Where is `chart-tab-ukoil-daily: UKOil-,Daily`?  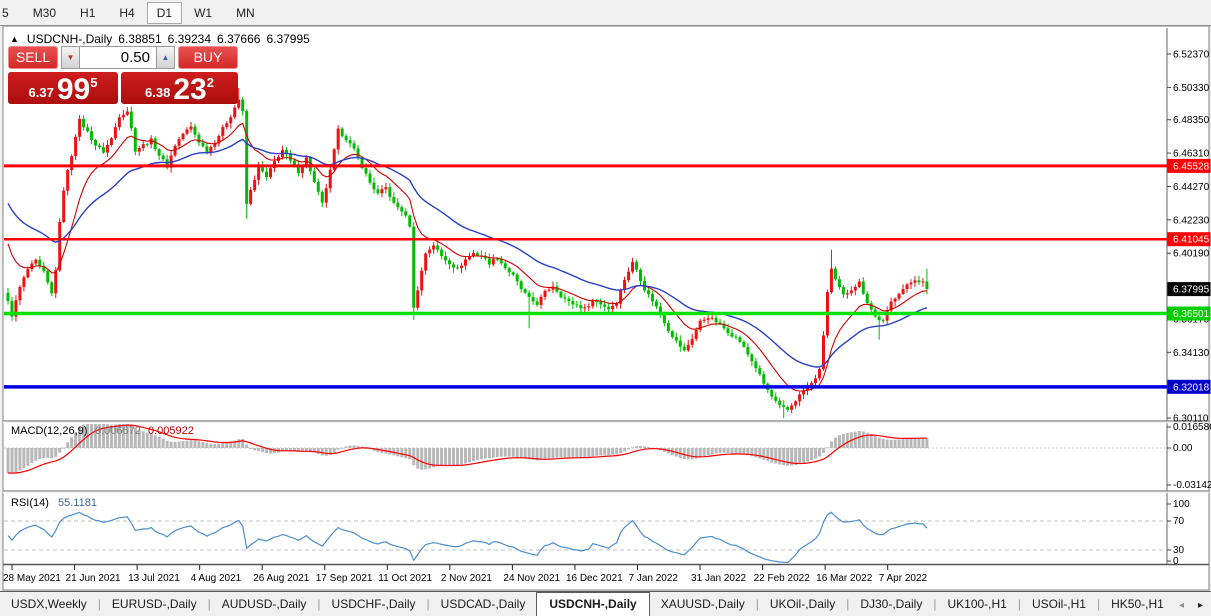 chart-tab-ukoil-daily: UKOil-,Daily is located at coordinates (802, 604).